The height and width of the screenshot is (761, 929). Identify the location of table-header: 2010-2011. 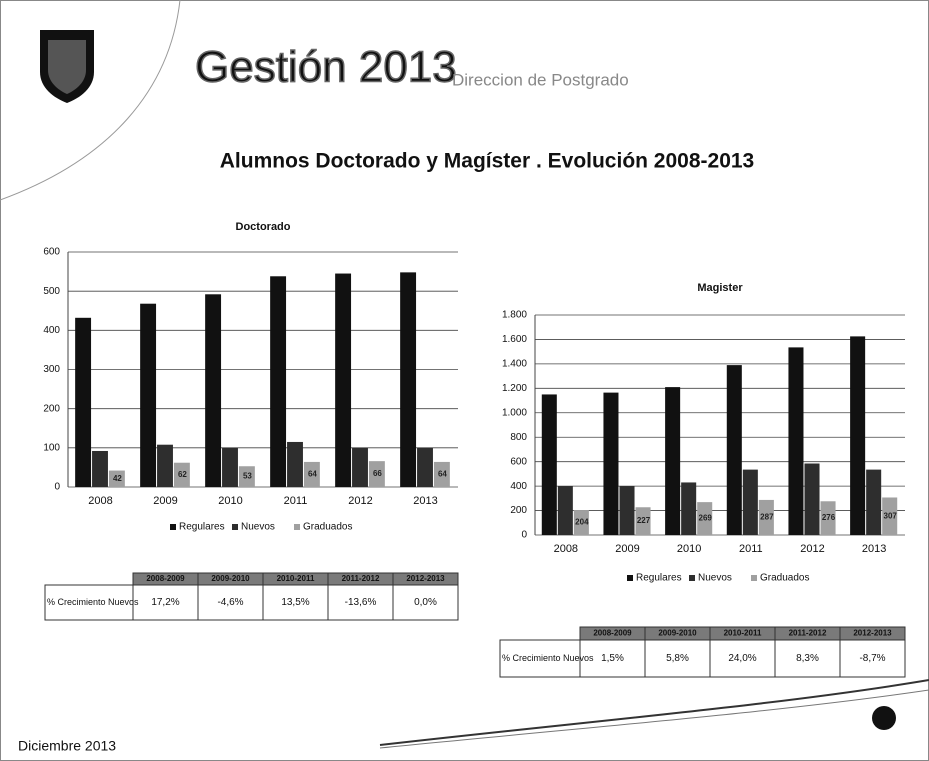
(743, 633).